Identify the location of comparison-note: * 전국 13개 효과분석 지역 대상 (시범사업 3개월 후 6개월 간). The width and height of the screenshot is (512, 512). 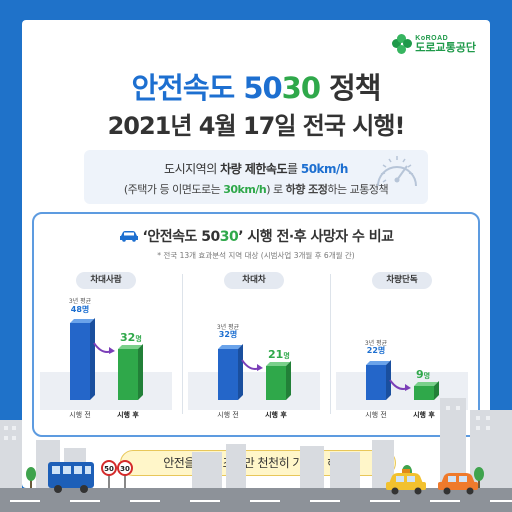
(256, 255).